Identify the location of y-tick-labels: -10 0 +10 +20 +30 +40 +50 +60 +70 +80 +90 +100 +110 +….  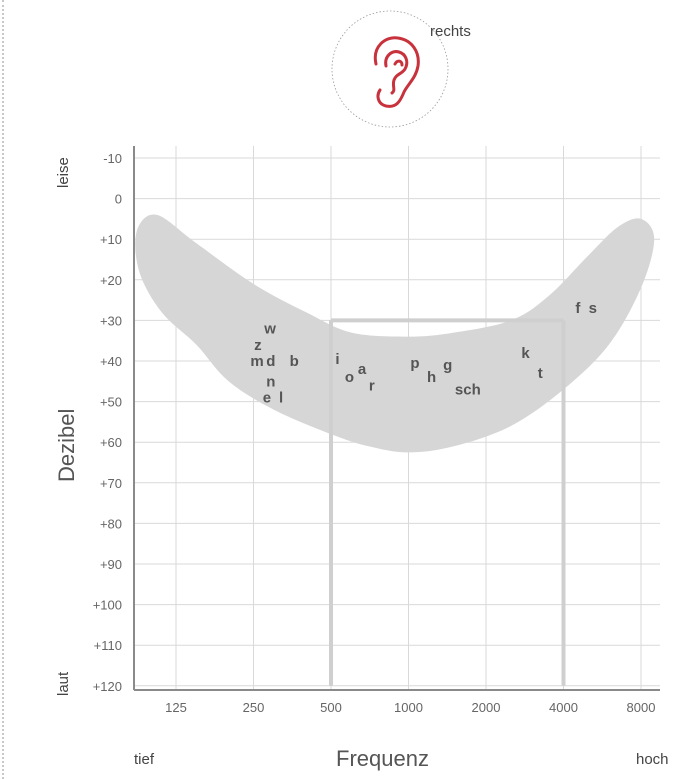
(107, 422).